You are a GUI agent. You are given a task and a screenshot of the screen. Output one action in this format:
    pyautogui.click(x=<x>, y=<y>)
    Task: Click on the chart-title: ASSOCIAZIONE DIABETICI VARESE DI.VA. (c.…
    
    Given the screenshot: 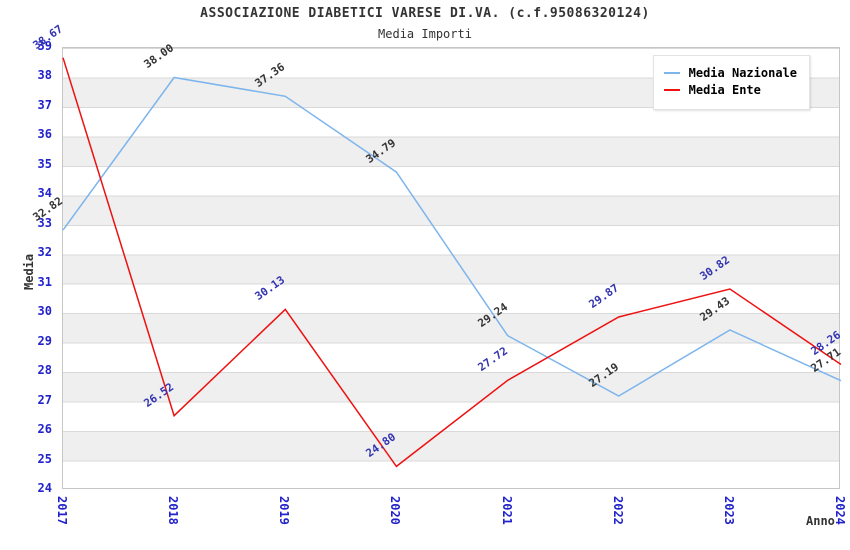 What is the action you would take?
    pyautogui.click(x=425, y=13)
    